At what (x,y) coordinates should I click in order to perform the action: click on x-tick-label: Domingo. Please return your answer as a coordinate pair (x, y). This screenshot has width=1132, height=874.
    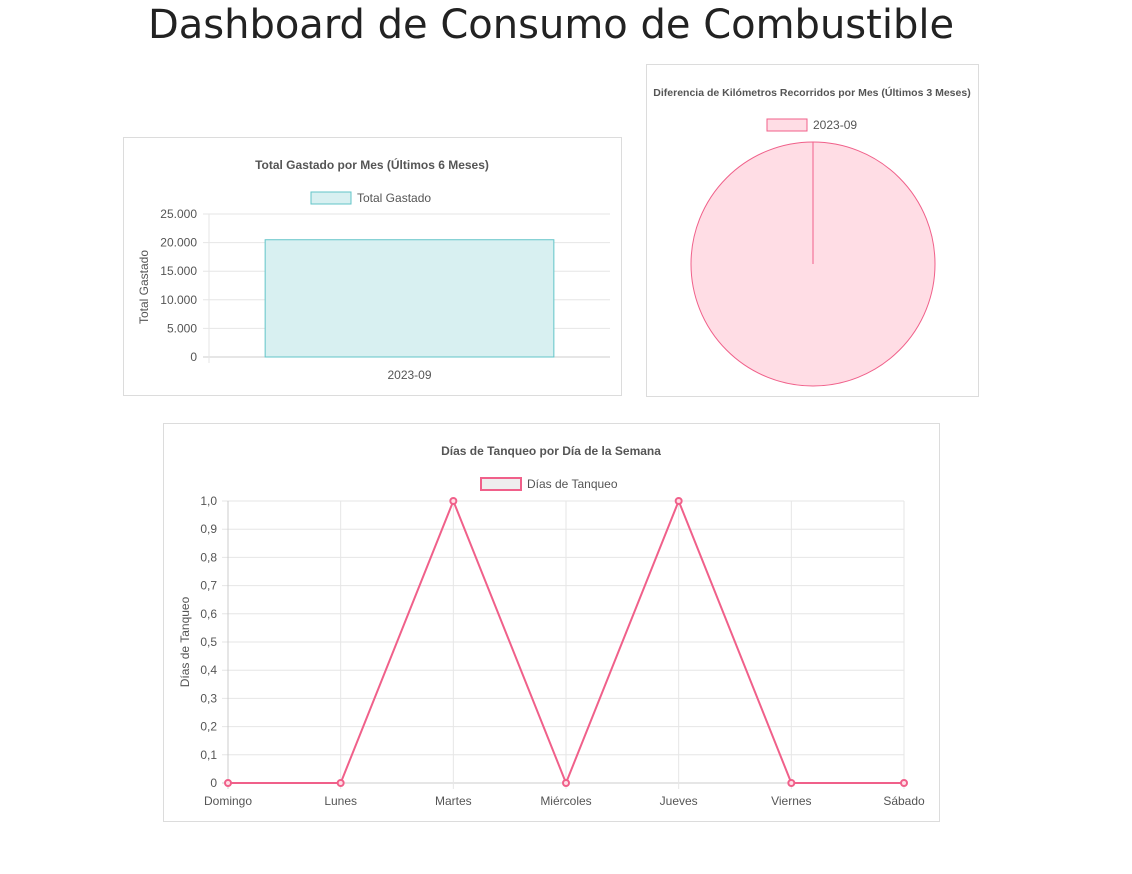
    Looking at the image, I should click on (228, 801).